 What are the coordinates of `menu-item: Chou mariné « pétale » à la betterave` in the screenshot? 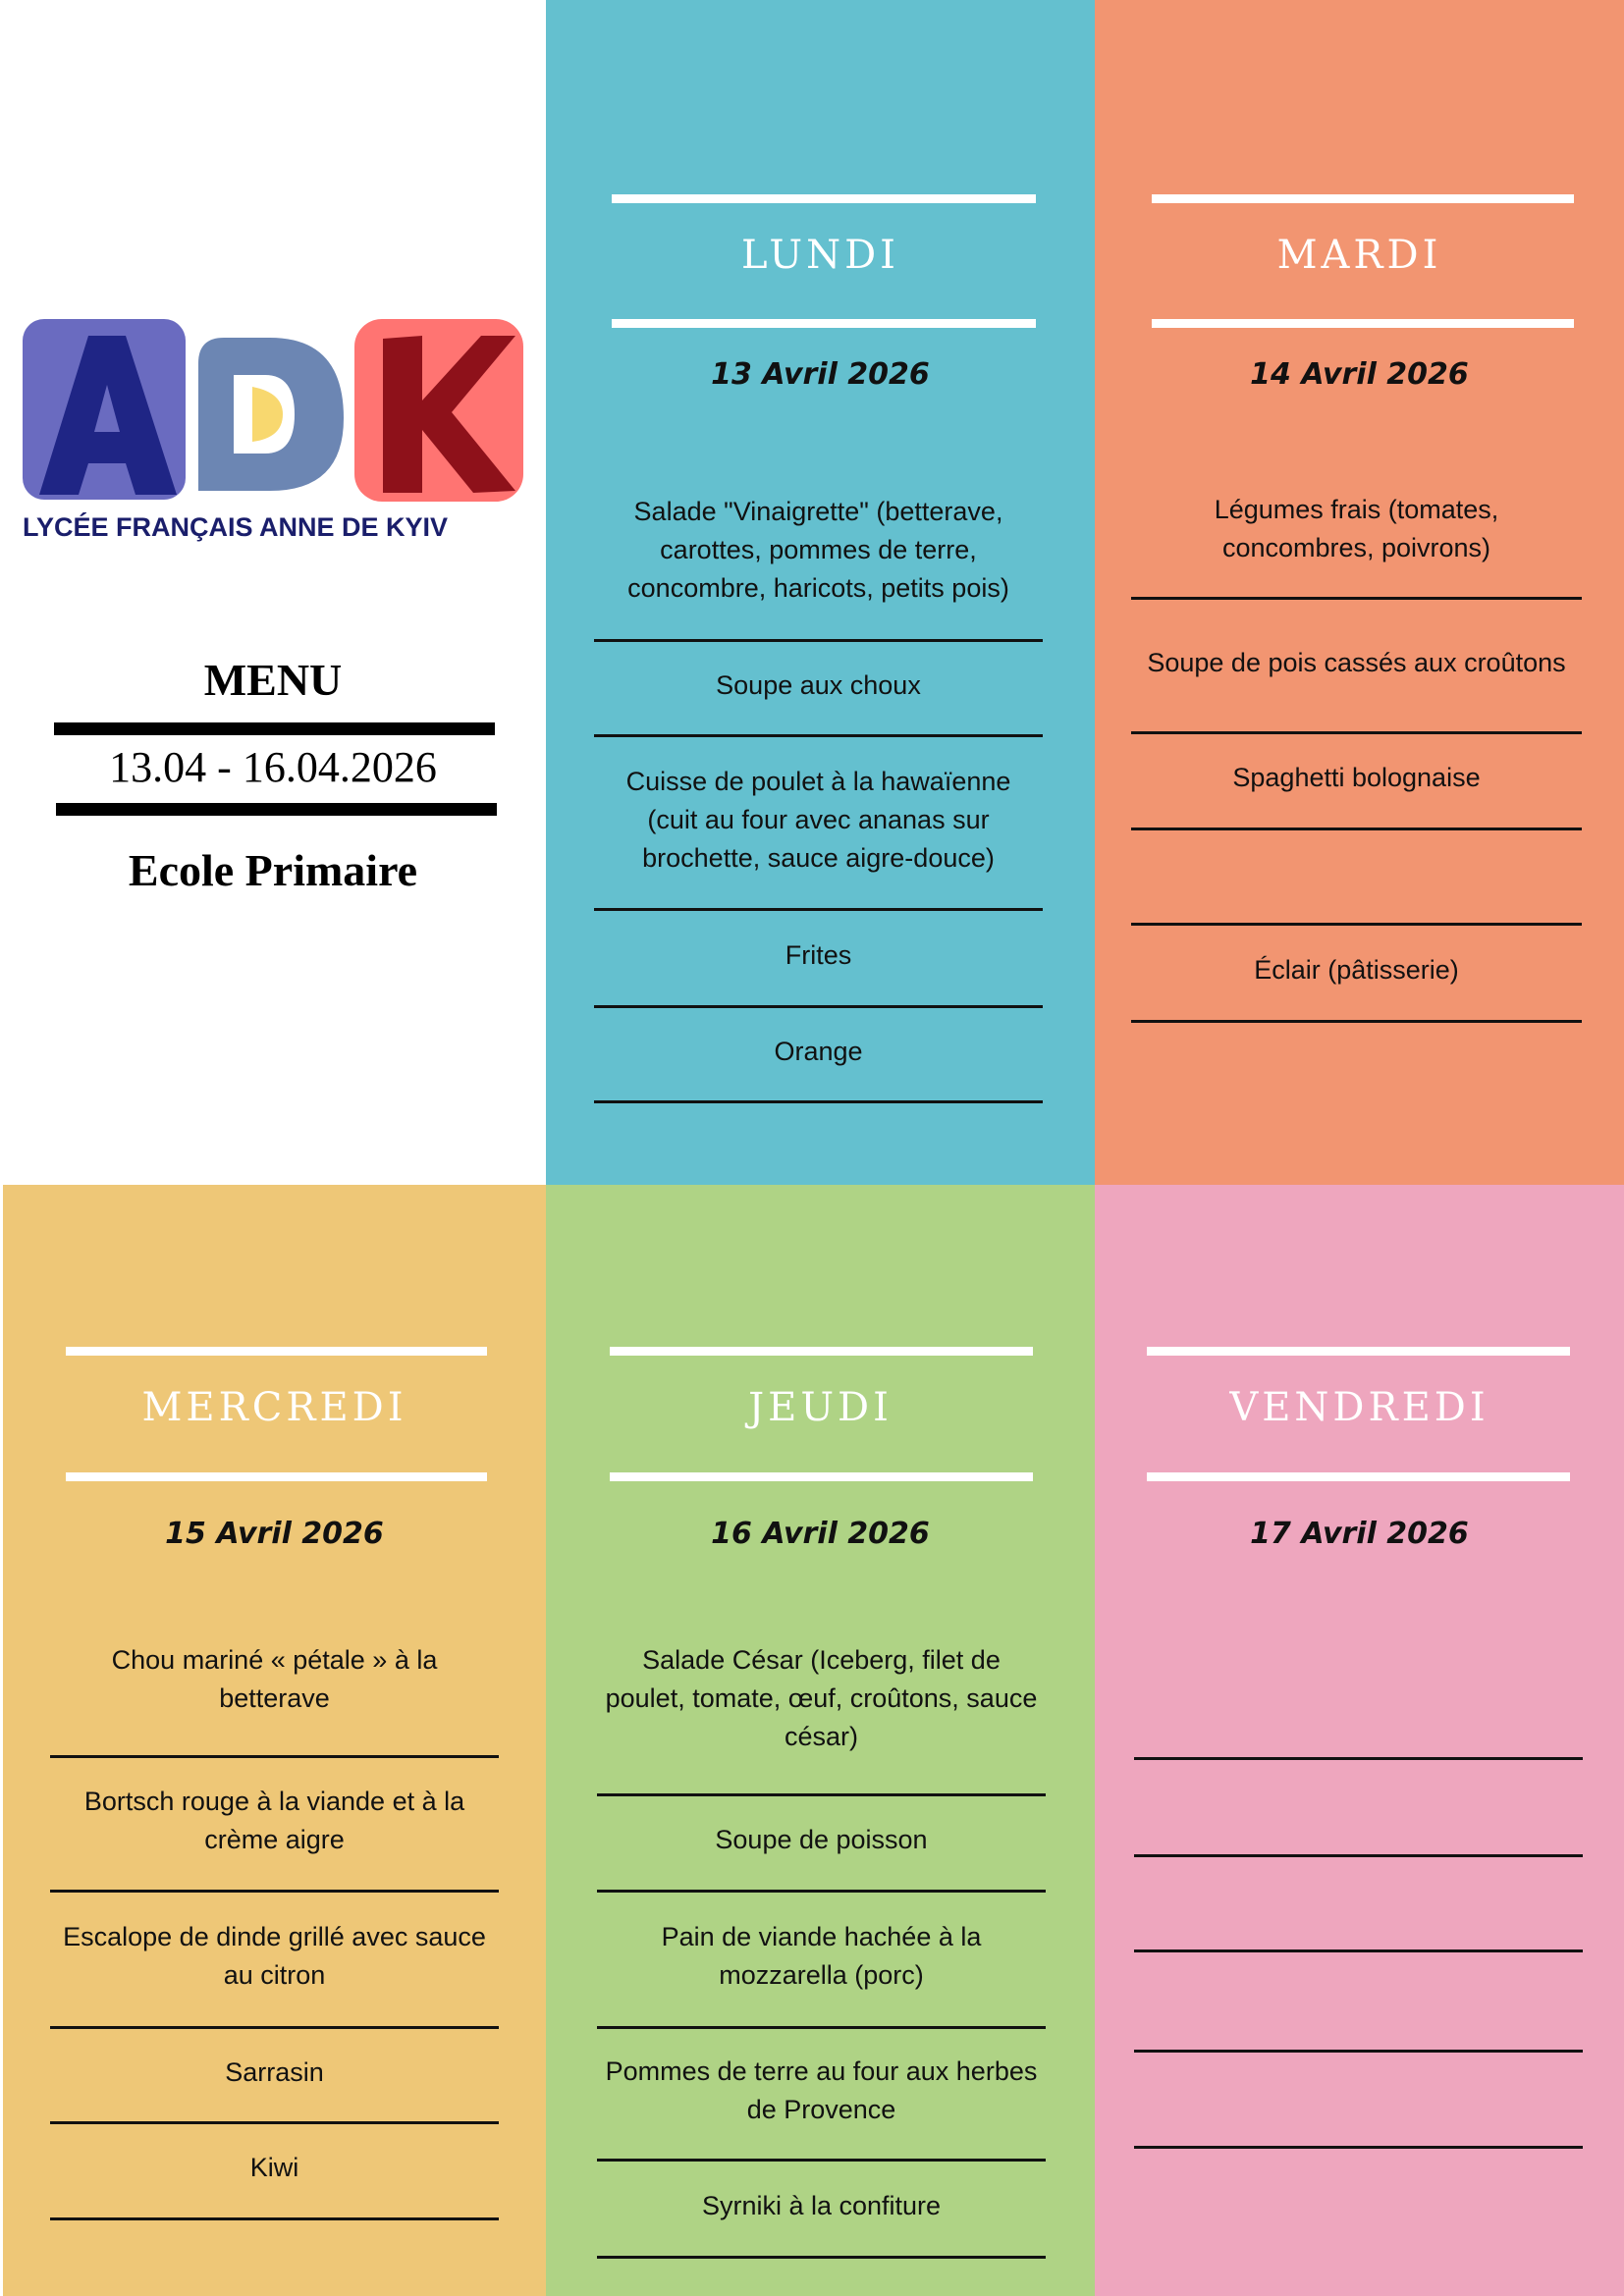 It's located at (274, 1679).